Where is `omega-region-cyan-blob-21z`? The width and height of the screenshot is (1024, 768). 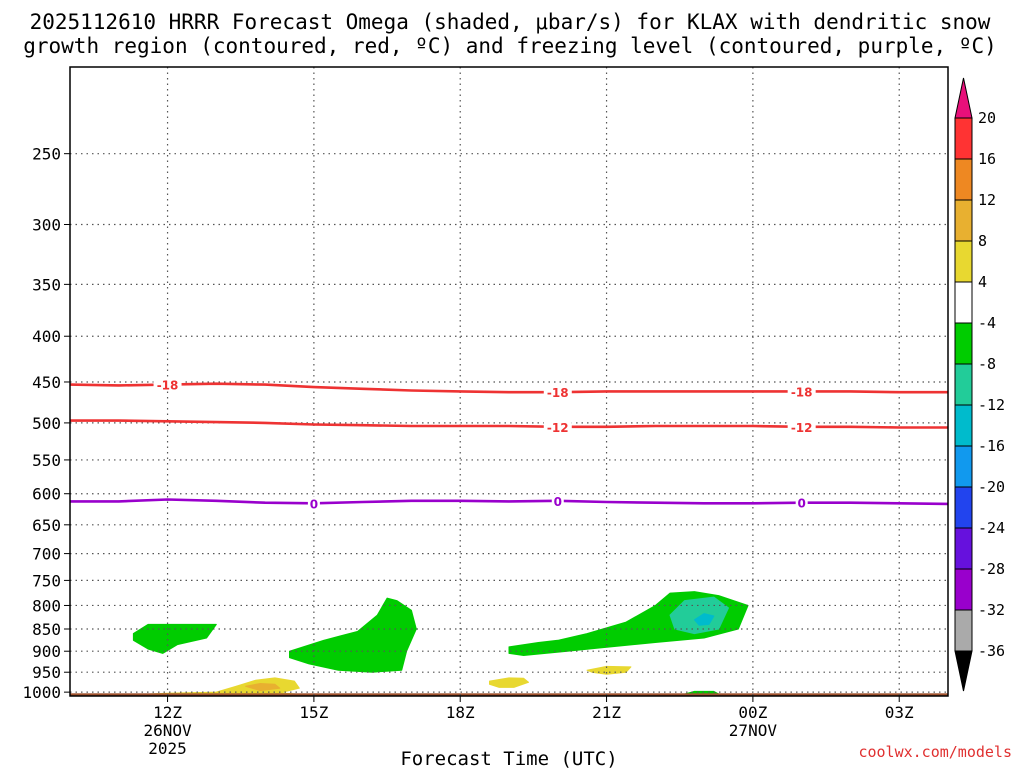
omega-region-cyan-blob-21z is located at coordinates (704, 619).